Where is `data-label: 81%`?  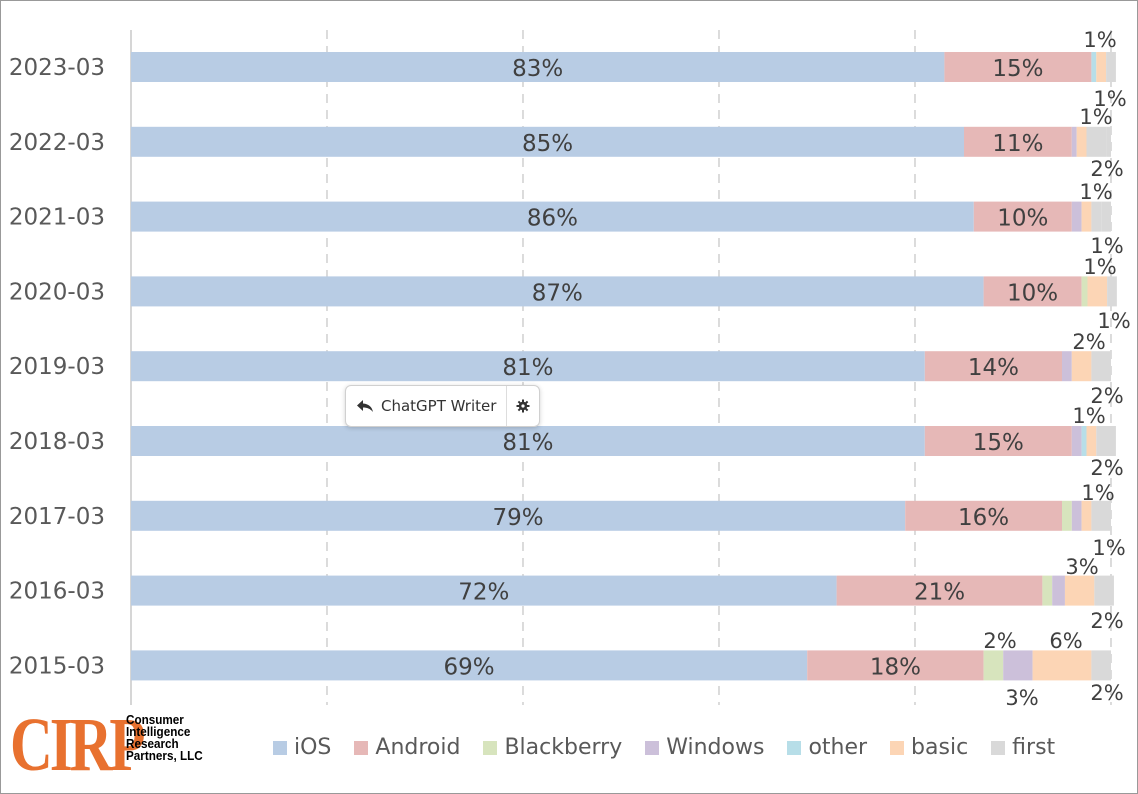
data-label: 81% is located at coordinates (527, 443).